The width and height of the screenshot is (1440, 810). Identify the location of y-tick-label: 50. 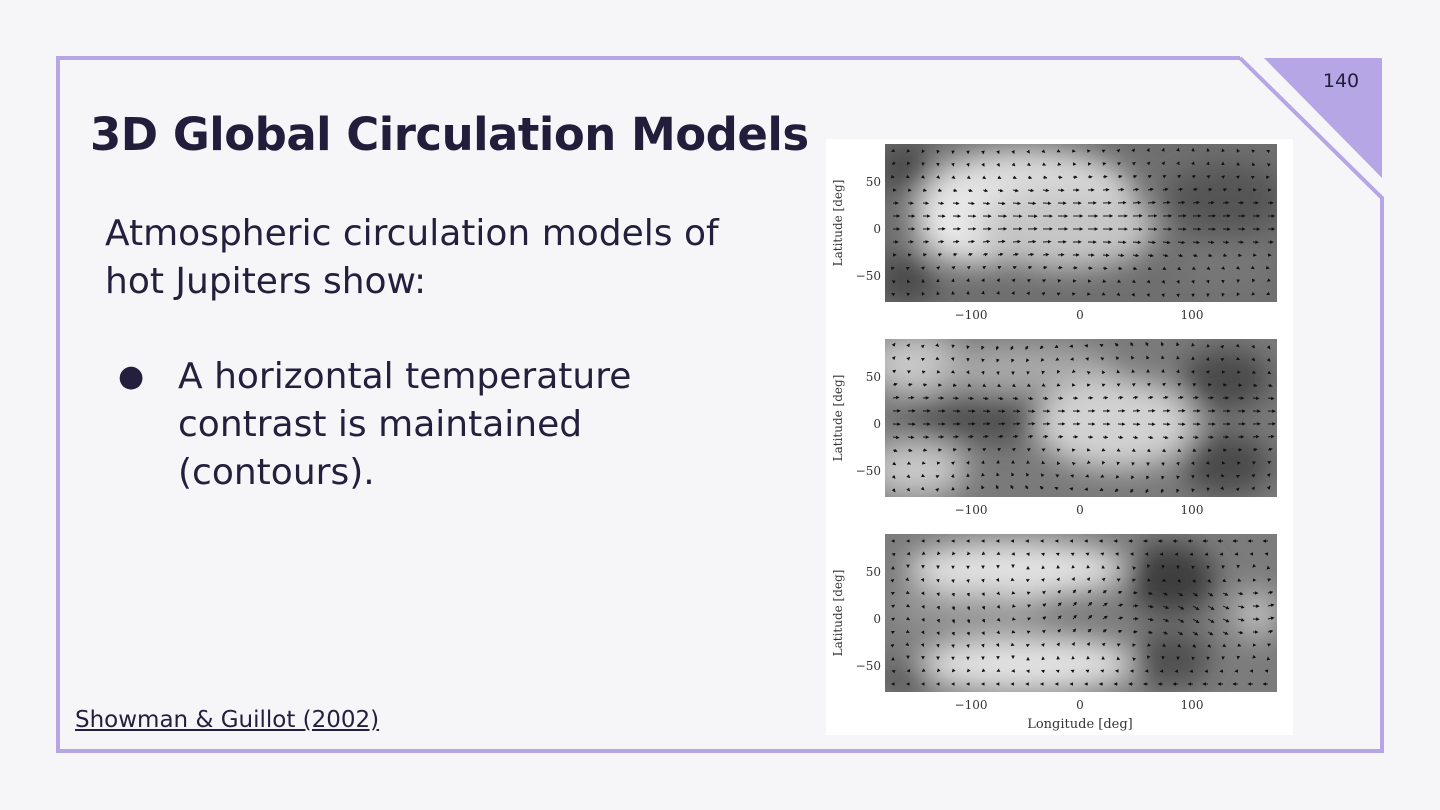
(873, 182).